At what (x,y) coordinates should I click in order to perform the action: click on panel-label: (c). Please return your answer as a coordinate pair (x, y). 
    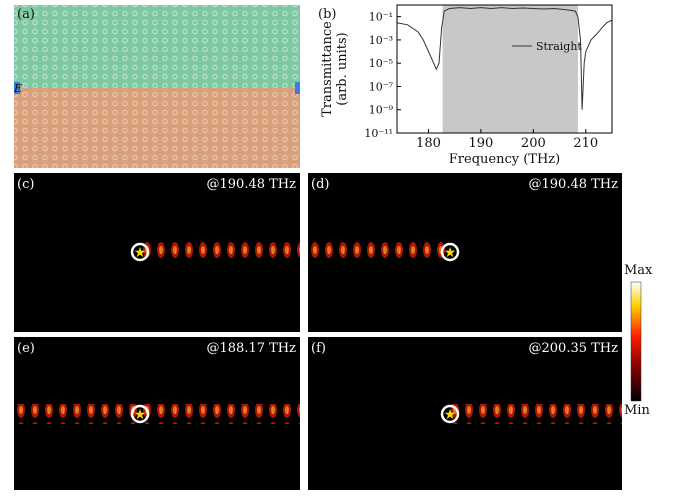
    Looking at the image, I should click on (25, 184).